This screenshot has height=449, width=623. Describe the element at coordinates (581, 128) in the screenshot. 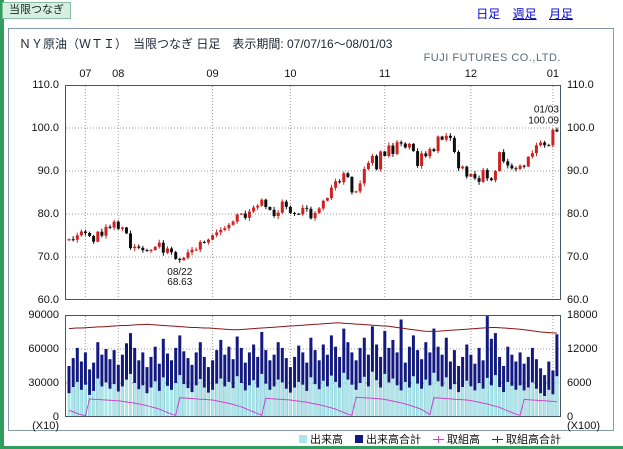

I see `price-tick-label-right: 100.0` at that location.